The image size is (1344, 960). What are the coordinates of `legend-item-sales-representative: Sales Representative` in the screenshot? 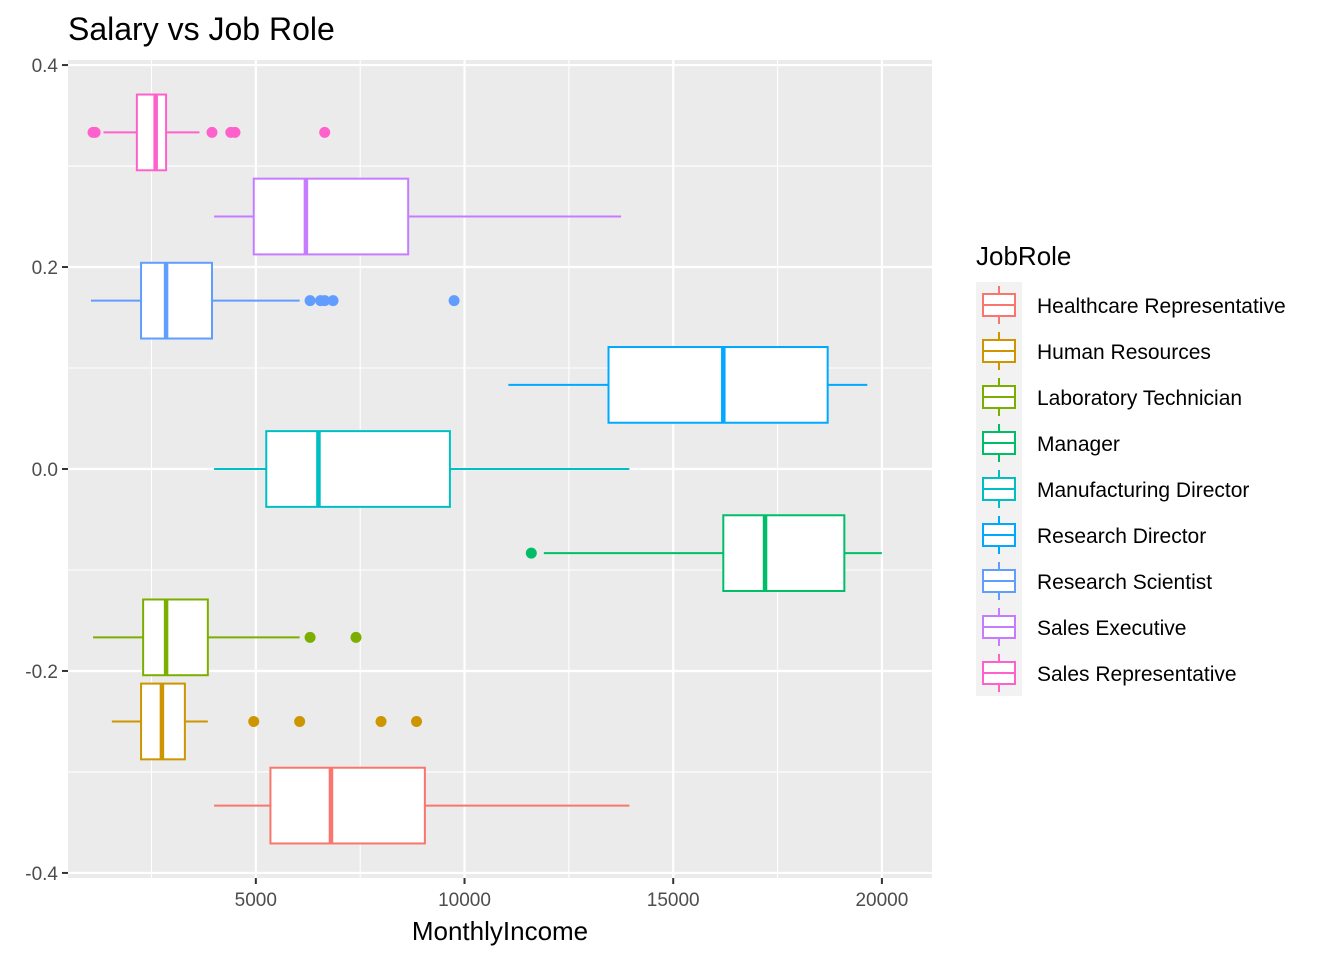 It's located at (1109, 673).